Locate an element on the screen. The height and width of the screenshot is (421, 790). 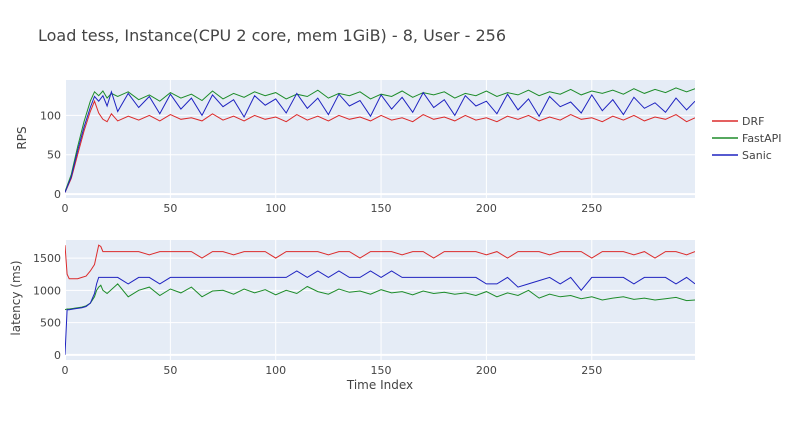
legend-label-sanic: Sanic is located at coordinates (757, 155).